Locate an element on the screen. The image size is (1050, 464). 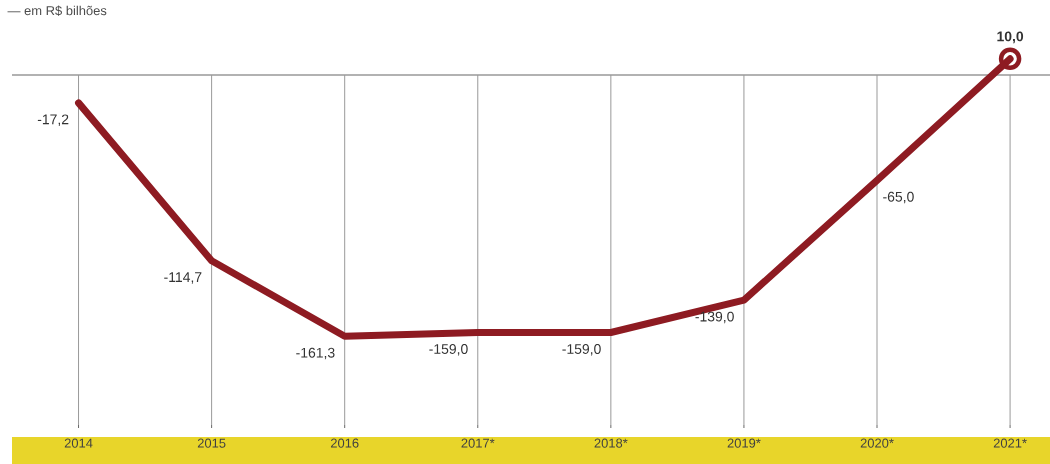
x-tick-label: 2016 is located at coordinates (344, 443).